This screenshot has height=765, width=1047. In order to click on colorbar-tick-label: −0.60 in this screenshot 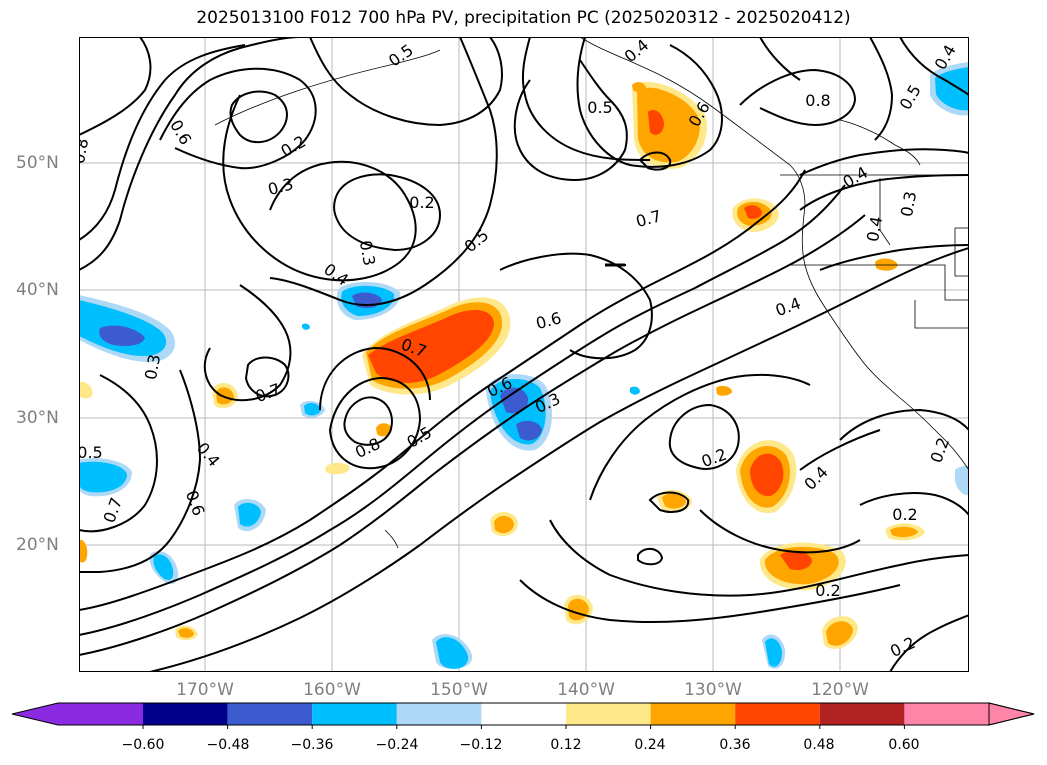, I will do `click(143, 745)`.